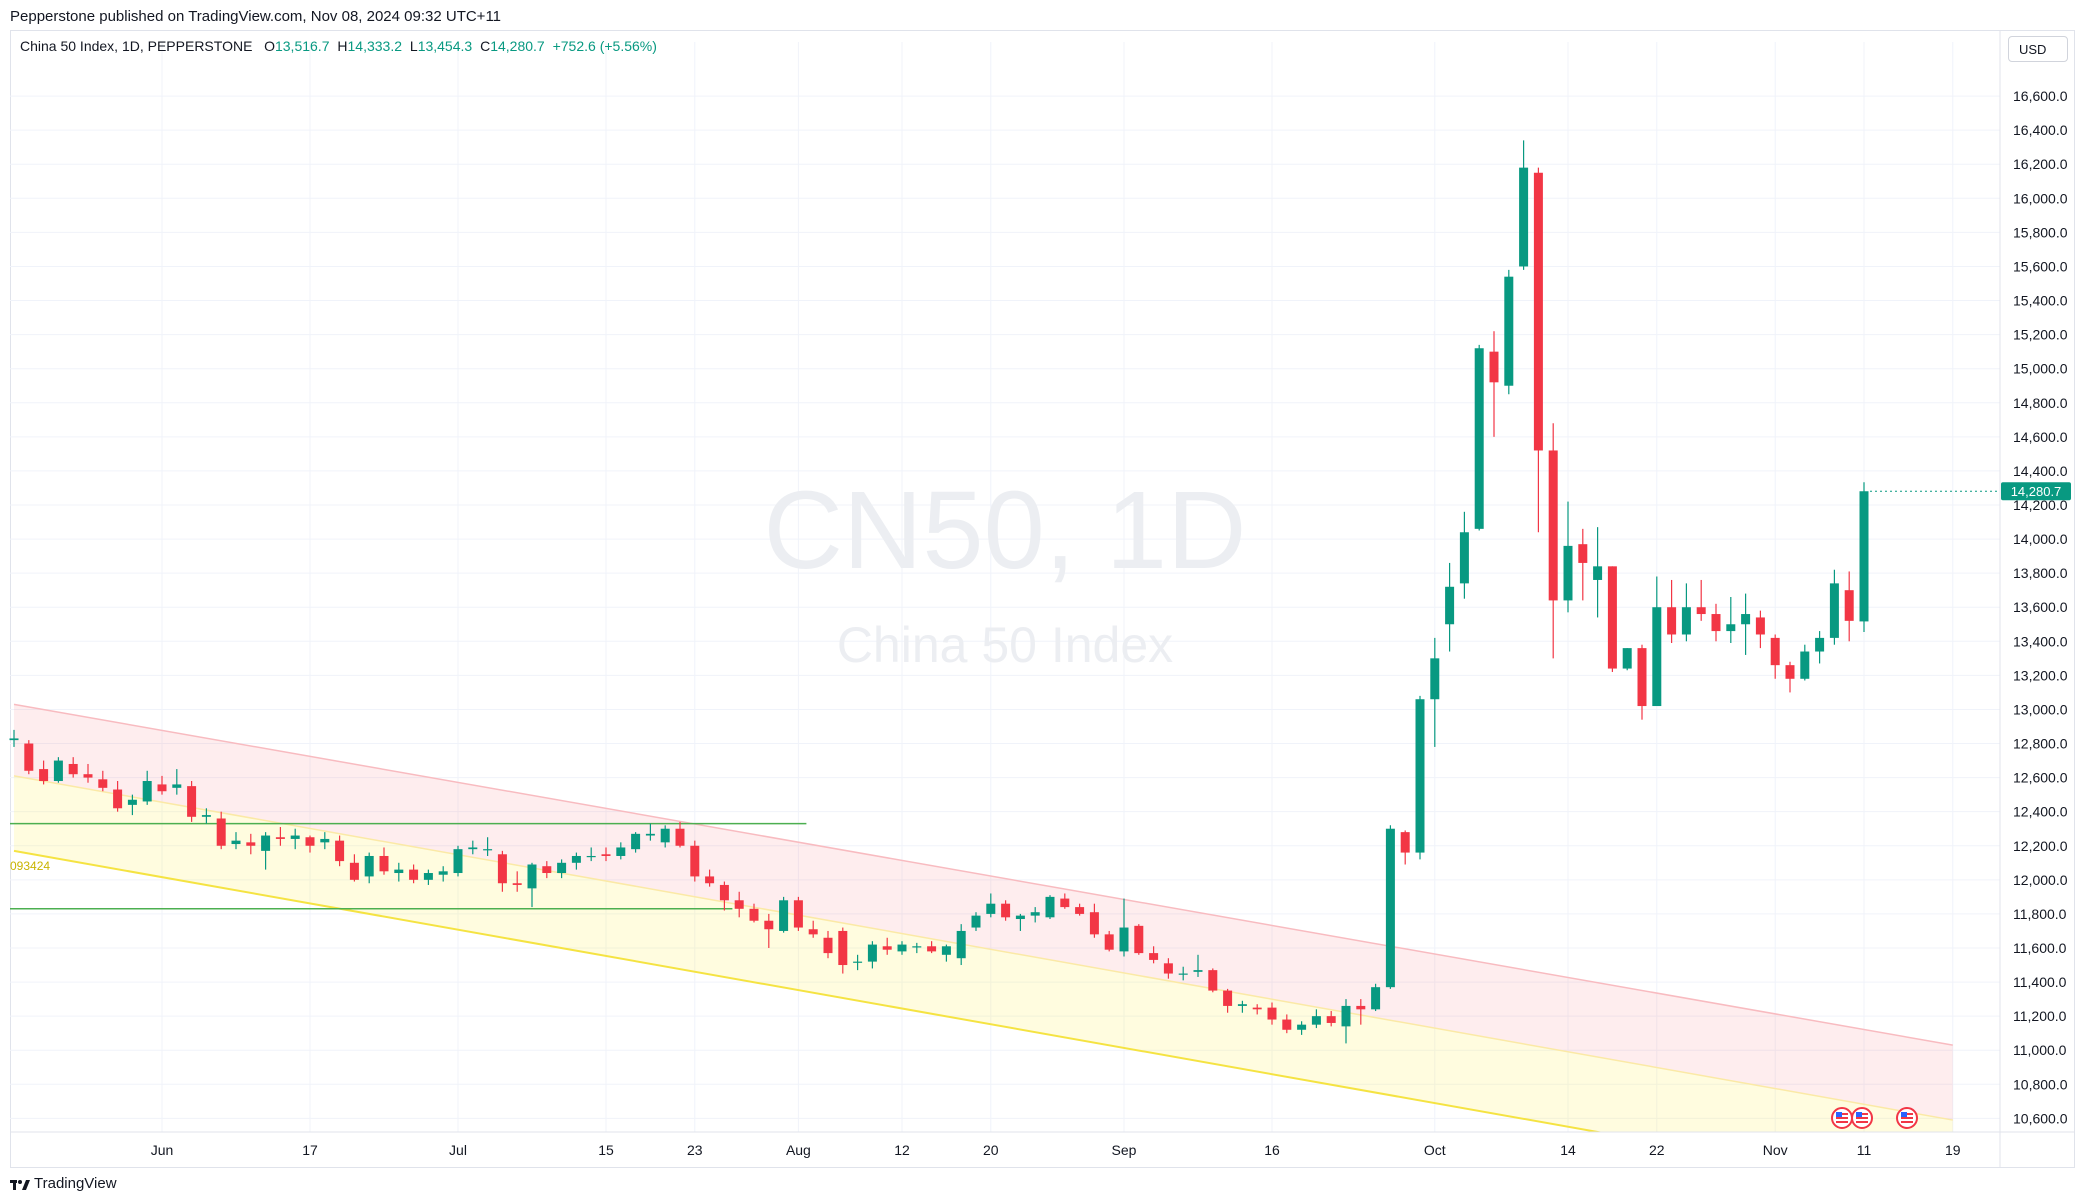 This screenshot has width=2085, height=1203. Describe the element at coordinates (2038, 49) in the screenshot. I see `currency-button: USD` at that location.